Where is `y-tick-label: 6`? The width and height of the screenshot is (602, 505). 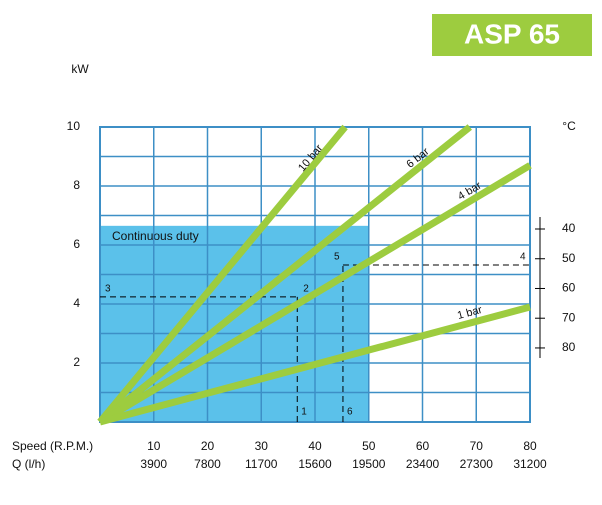 y-tick-label: 6 is located at coordinates (76, 244).